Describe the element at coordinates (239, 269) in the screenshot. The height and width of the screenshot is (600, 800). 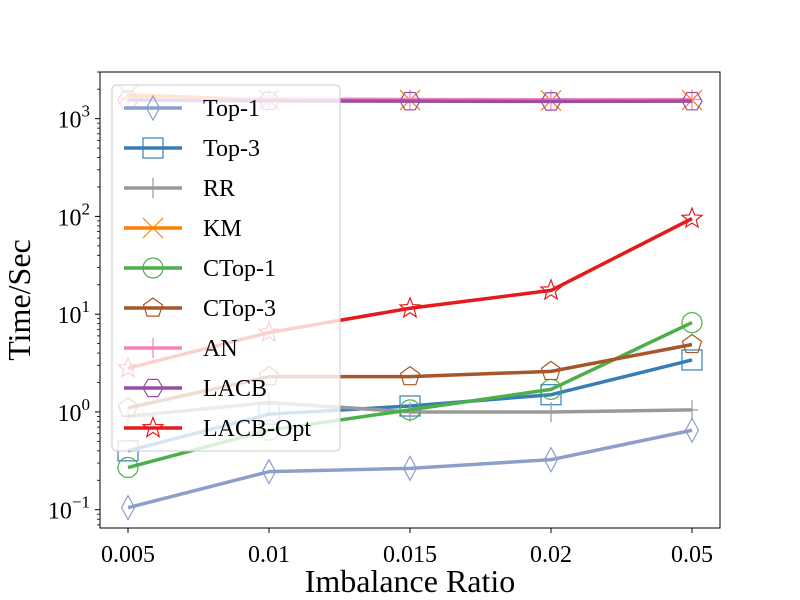
I see `legend-label: CTop-1` at that location.